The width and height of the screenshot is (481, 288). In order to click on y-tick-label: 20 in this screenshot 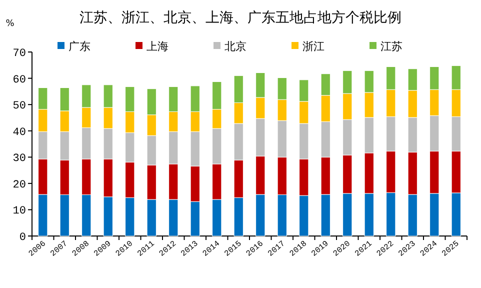, I will do `click(19, 185)`.